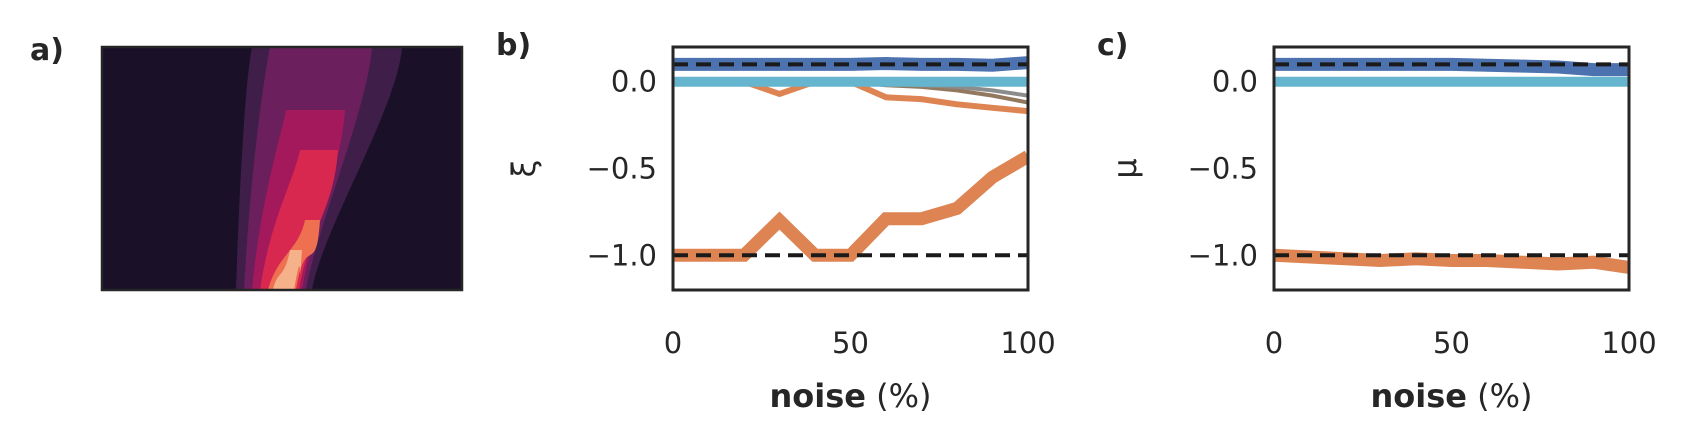  Describe the element at coordinates (47, 50) in the screenshot. I see `panel-a-label: a)` at that location.